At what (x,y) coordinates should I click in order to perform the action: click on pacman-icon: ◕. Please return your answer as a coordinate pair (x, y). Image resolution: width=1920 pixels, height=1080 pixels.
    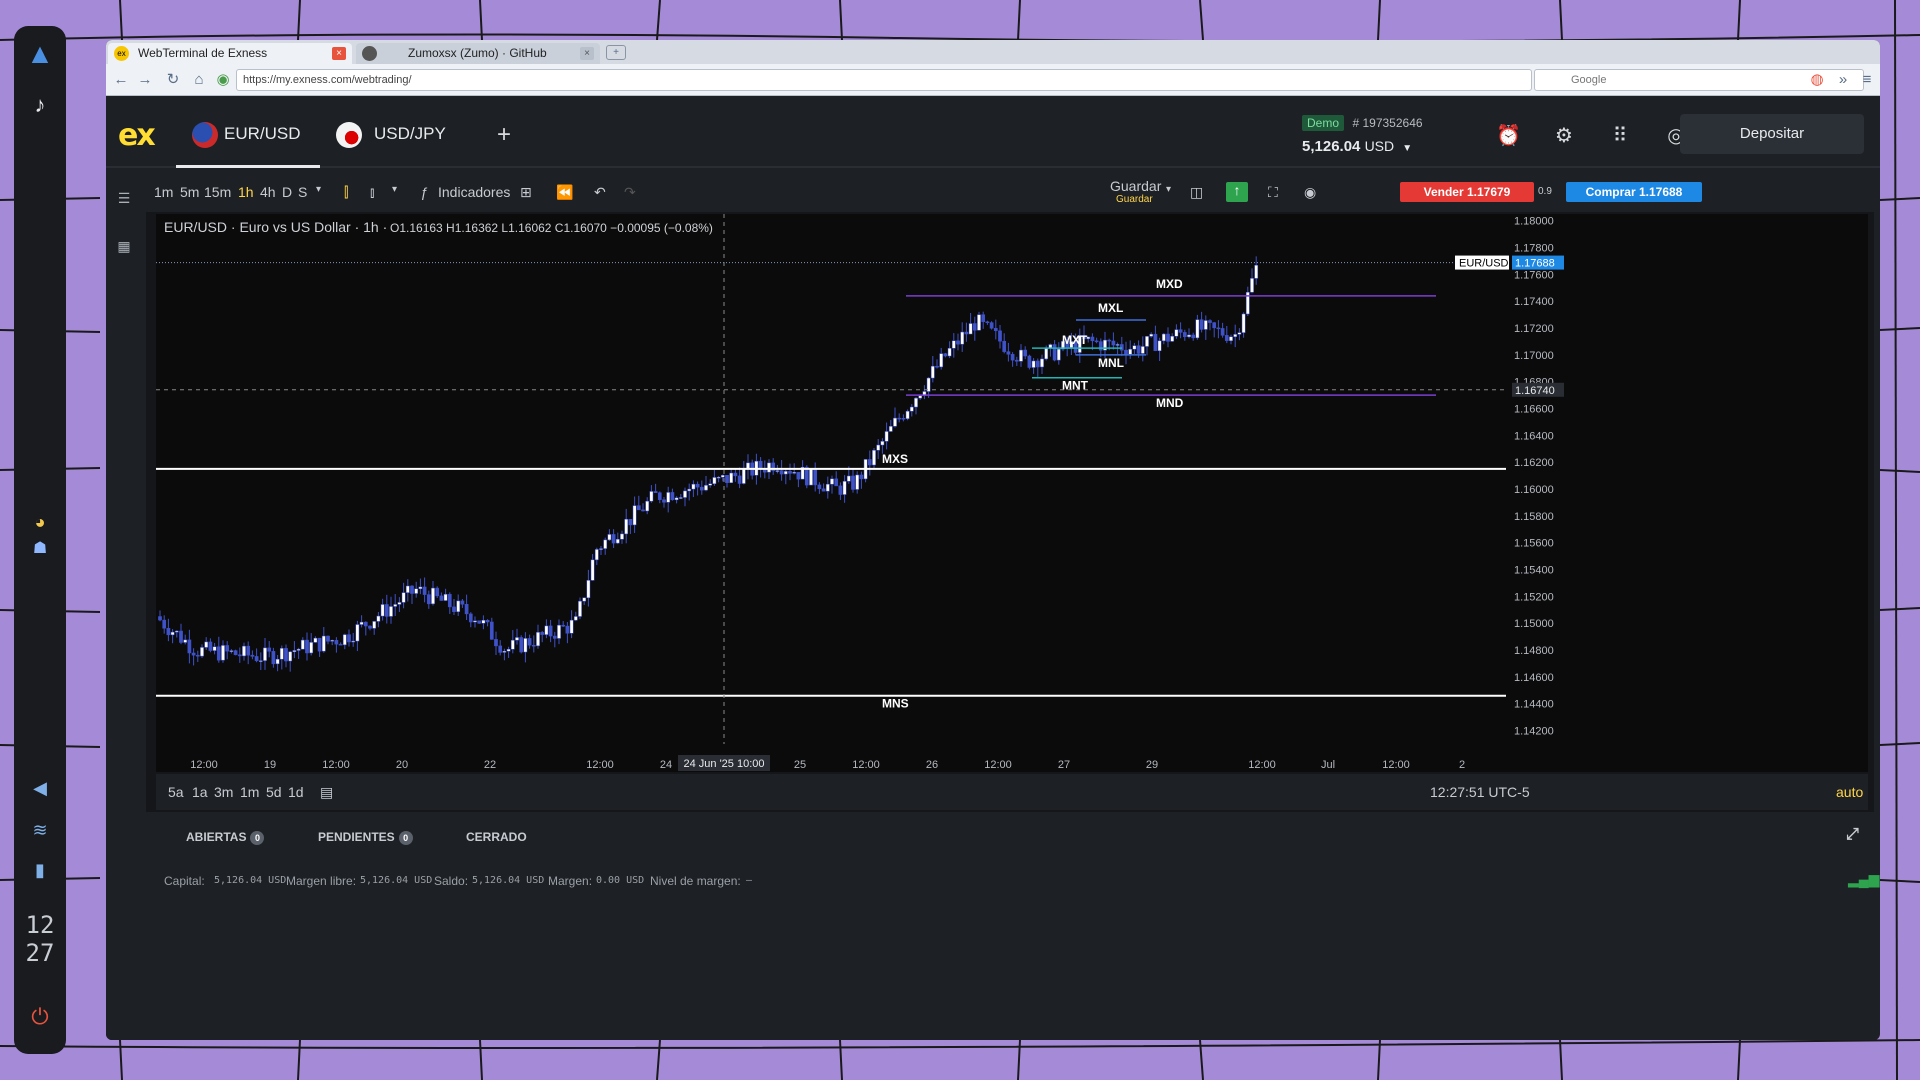
    Looking at the image, I should click on (40, 522).